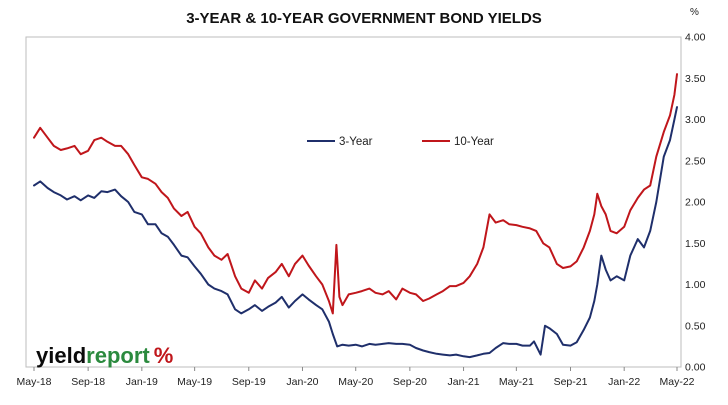  Describe the element at coordinates (695, 161) in the screenshot. I see `y-tick-label: 2.50` at that location.